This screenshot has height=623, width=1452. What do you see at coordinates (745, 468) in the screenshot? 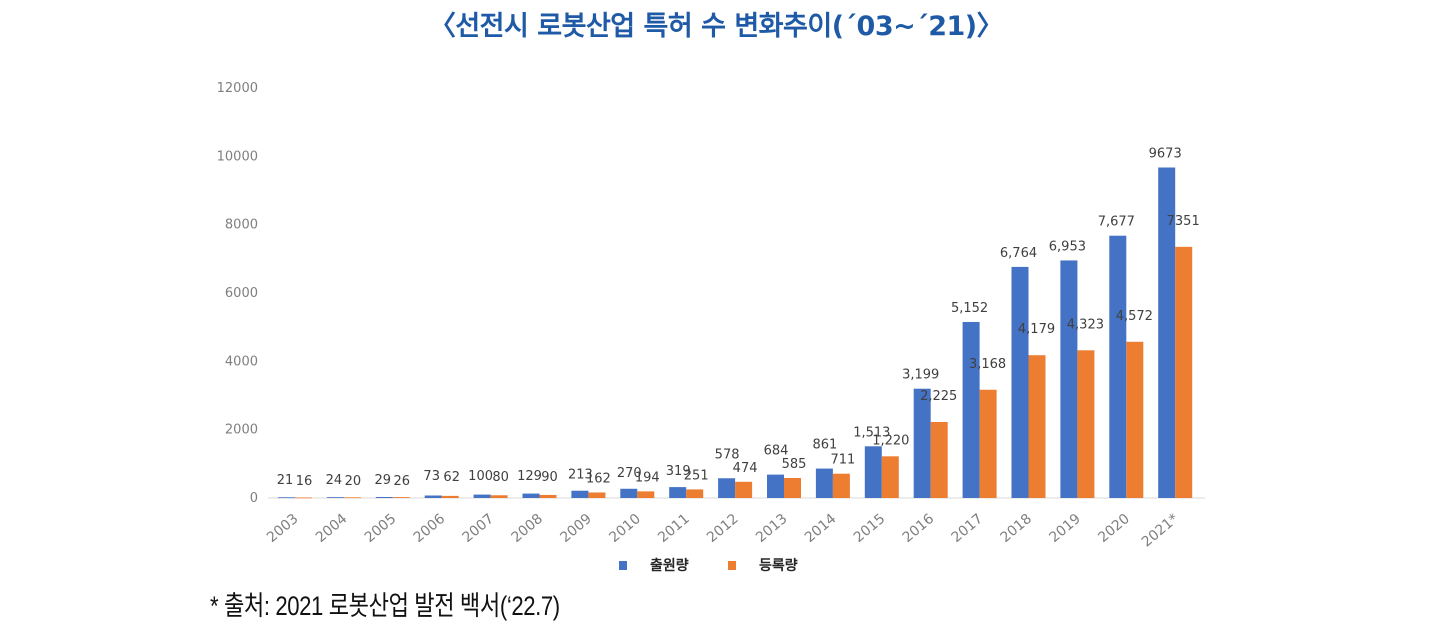
I see `data-label-registered: 474` at bounding box center [745, 468].